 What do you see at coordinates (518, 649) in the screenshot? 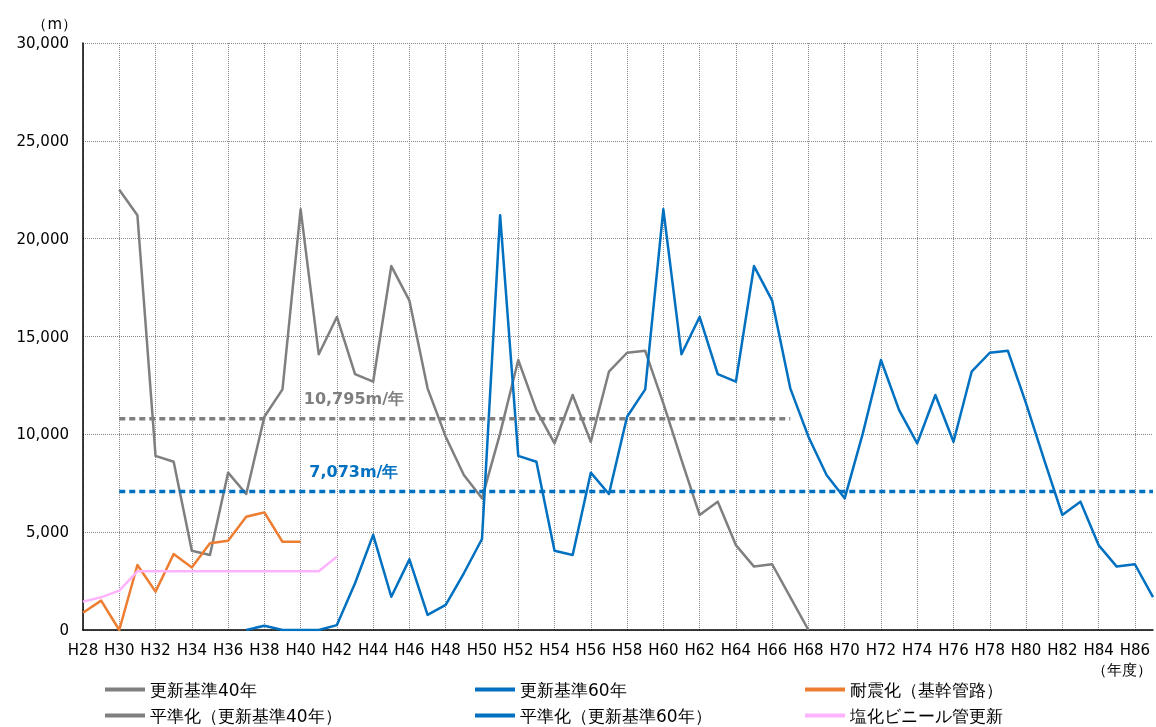
I see `x-tick-label: H52` at bounding box center [518, 649].